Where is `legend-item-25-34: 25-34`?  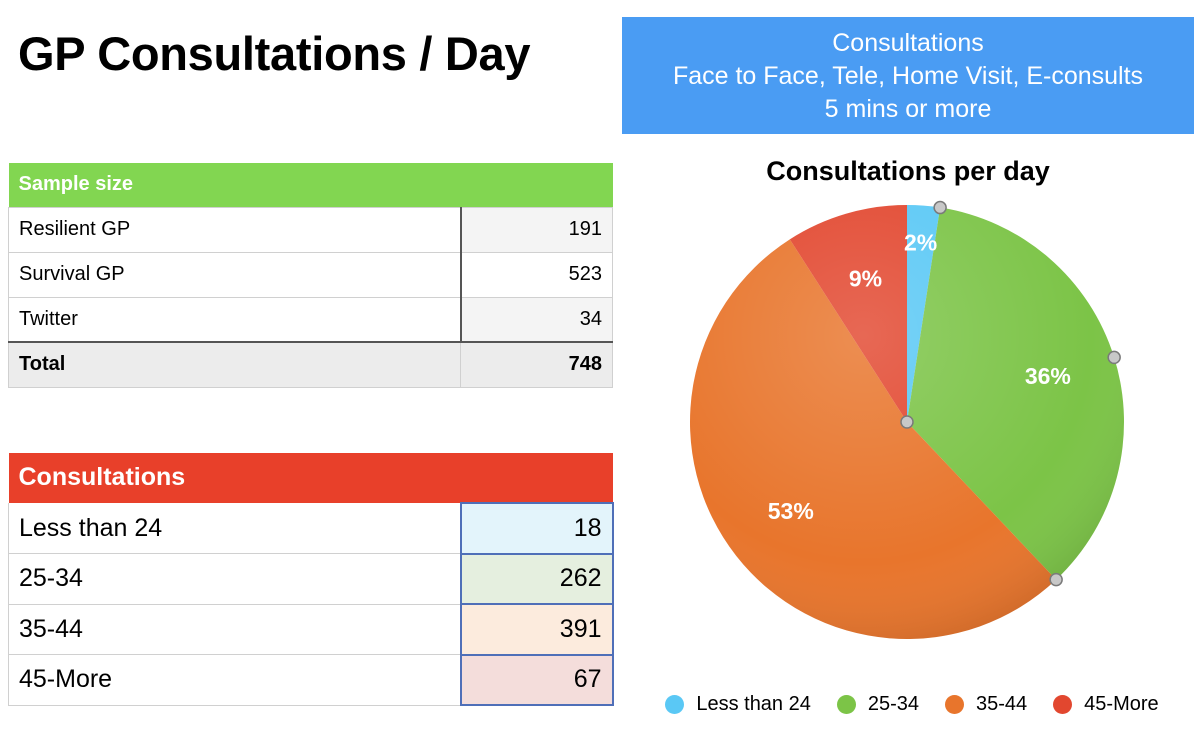
legend-item-25-34: 25-34 is located at coordinates (878, 704).